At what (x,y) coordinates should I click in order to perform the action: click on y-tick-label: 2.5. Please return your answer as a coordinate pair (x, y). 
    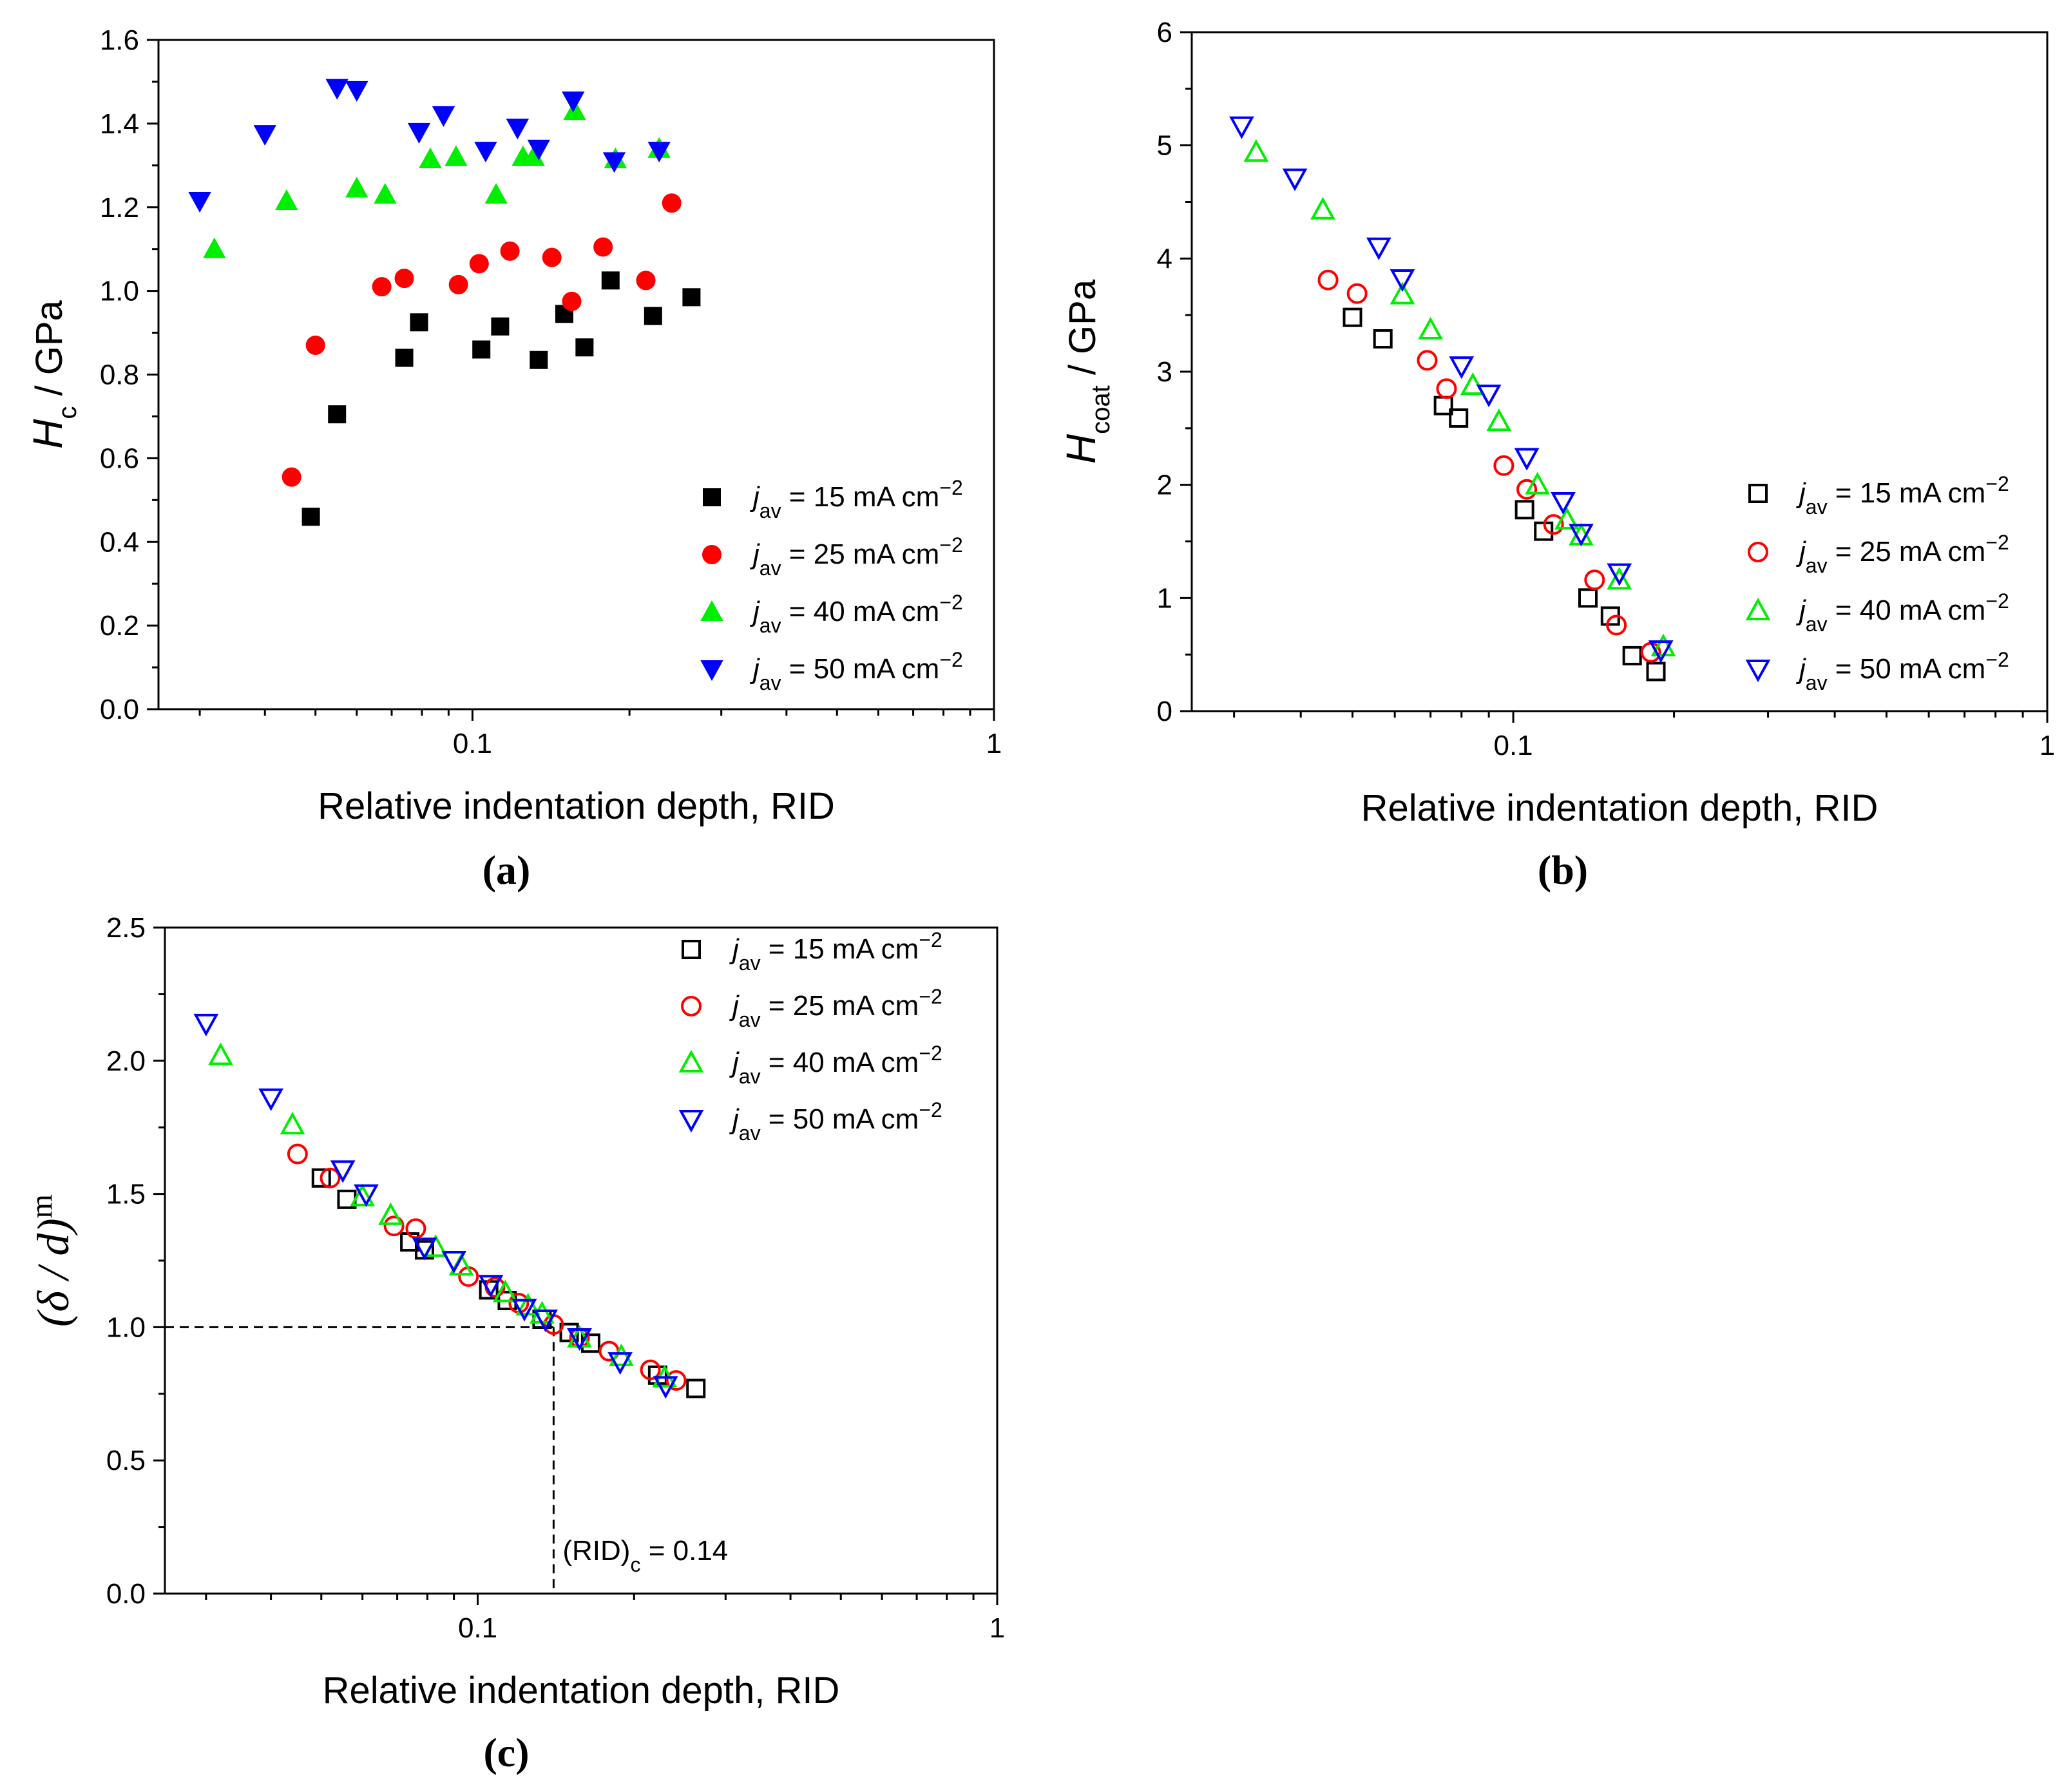
    Looking at the image, I should click on (126, 928).